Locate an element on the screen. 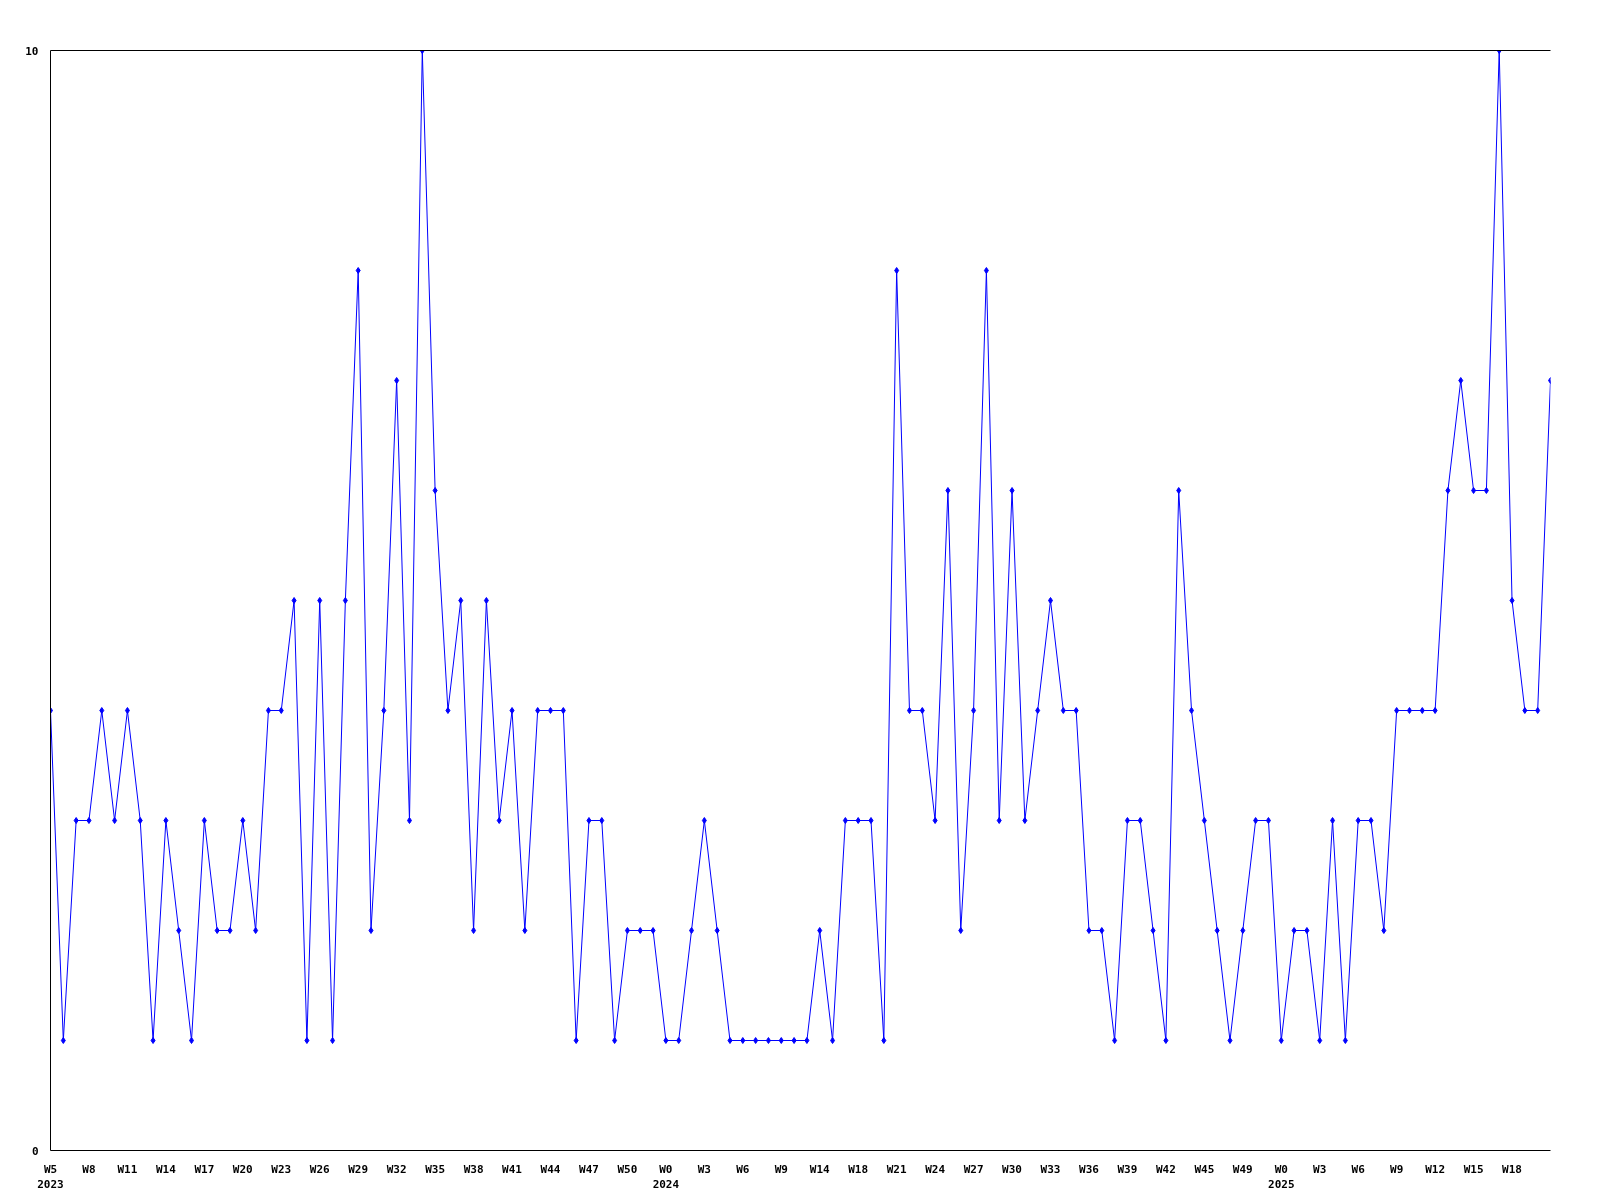  x-tick-label: W49 is located at coordinates (1242, 1169).